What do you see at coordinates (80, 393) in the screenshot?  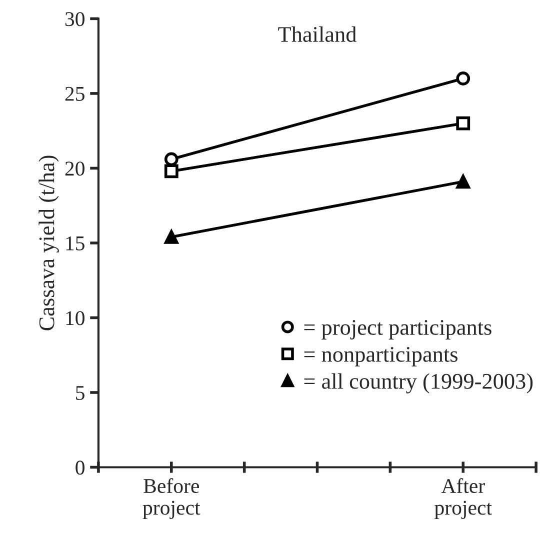 I see `y-tick-label: 5` at bounding box center [80, 393].